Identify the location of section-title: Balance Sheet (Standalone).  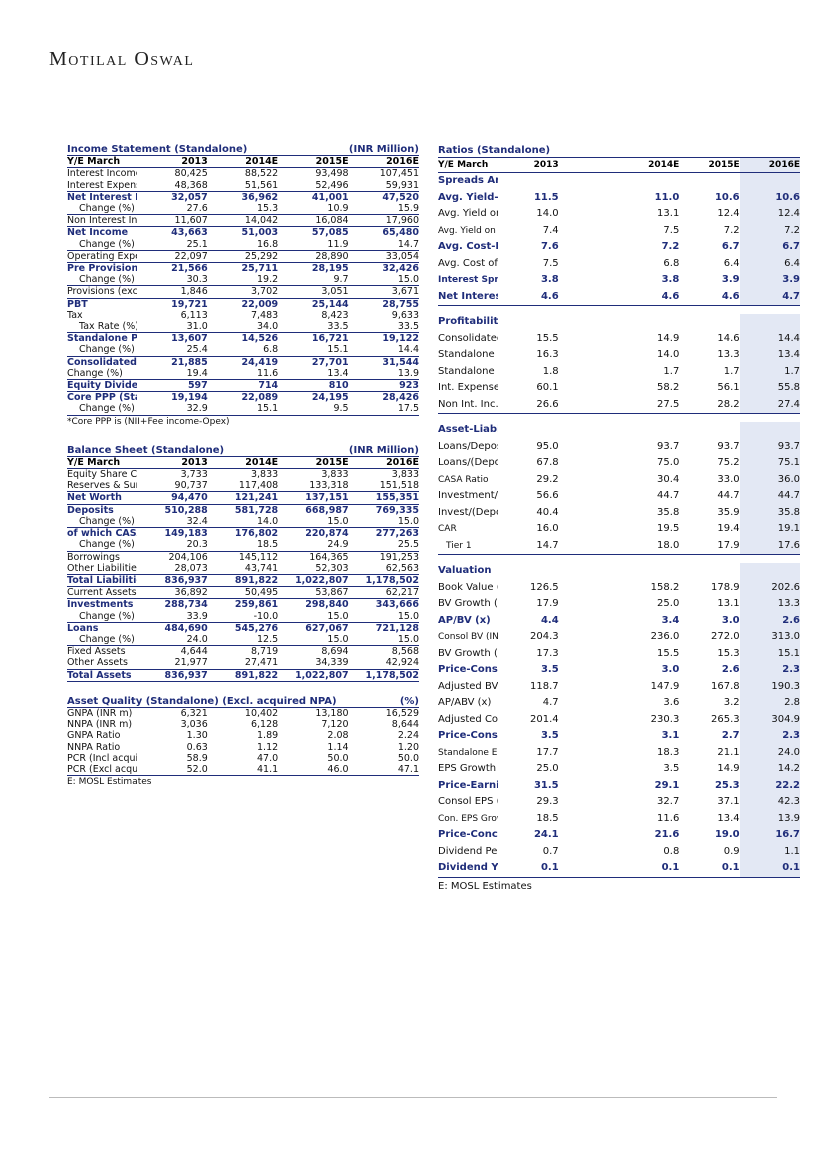
(173, 450).